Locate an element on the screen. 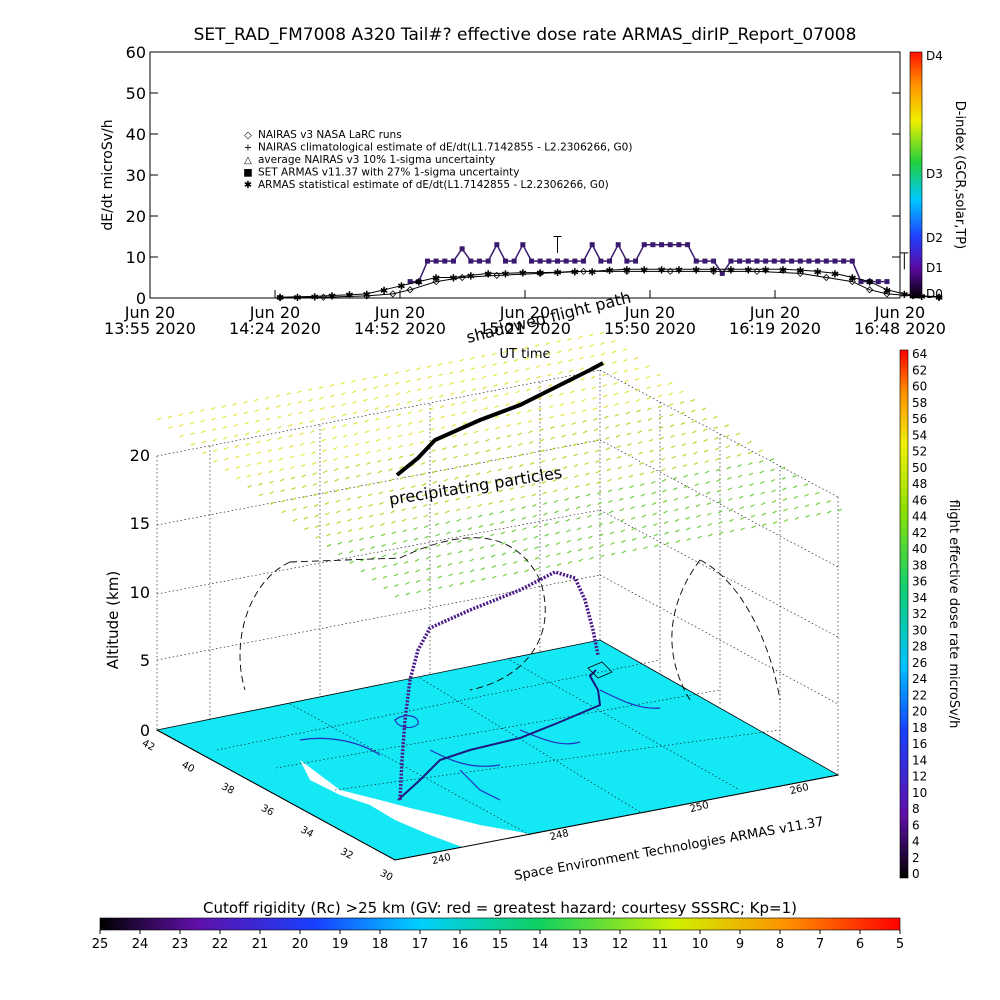  shadow-flight-loop is located at coordinates (392, 614).